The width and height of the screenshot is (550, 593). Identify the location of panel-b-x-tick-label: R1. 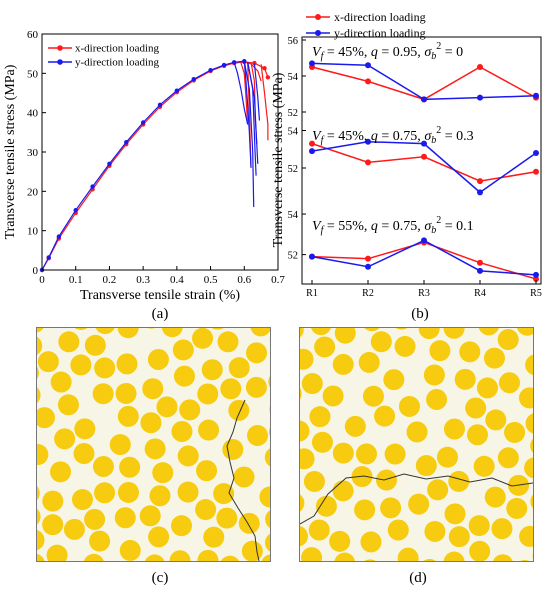
(312, 293).